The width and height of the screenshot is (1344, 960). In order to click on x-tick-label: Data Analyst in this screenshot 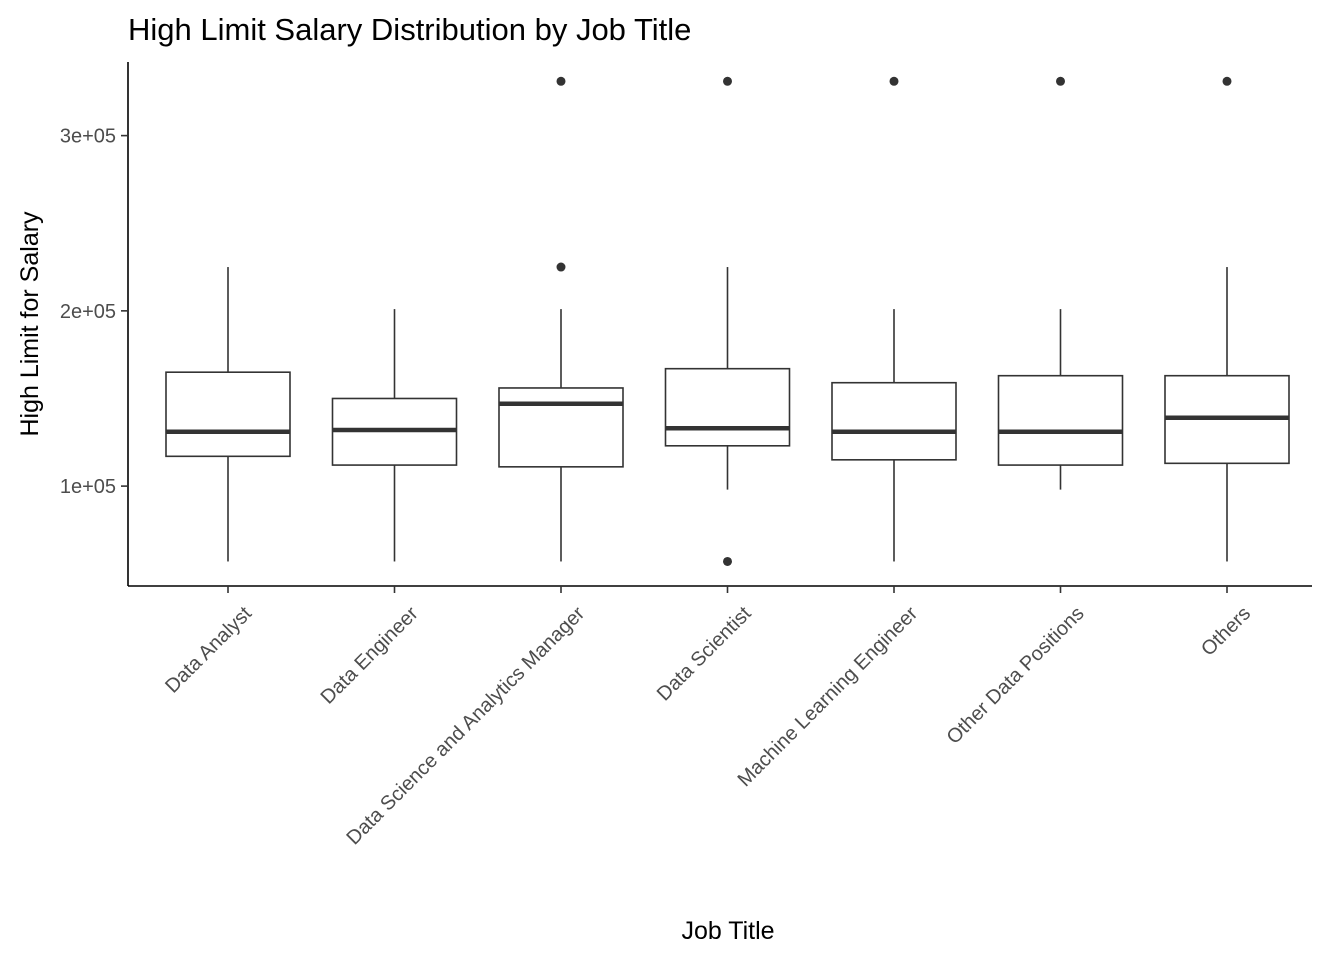, I will do `click(208, 649)`.